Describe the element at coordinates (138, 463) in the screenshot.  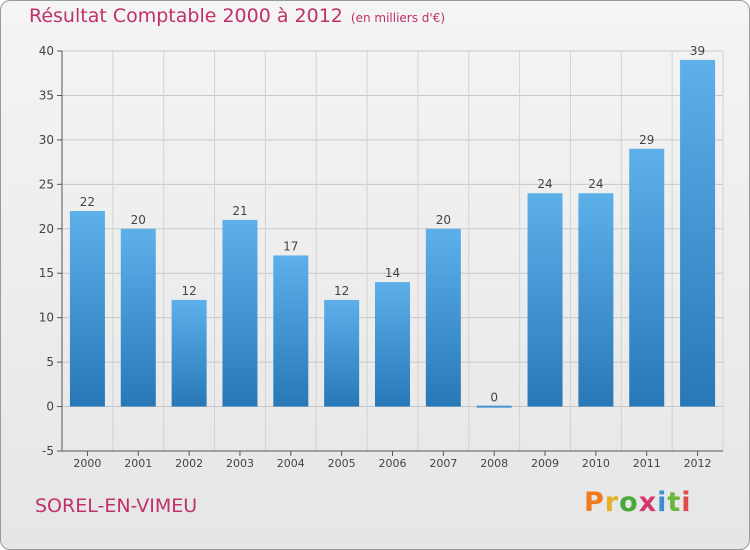
I see `x-tick-label-2001: 2001` at that location.